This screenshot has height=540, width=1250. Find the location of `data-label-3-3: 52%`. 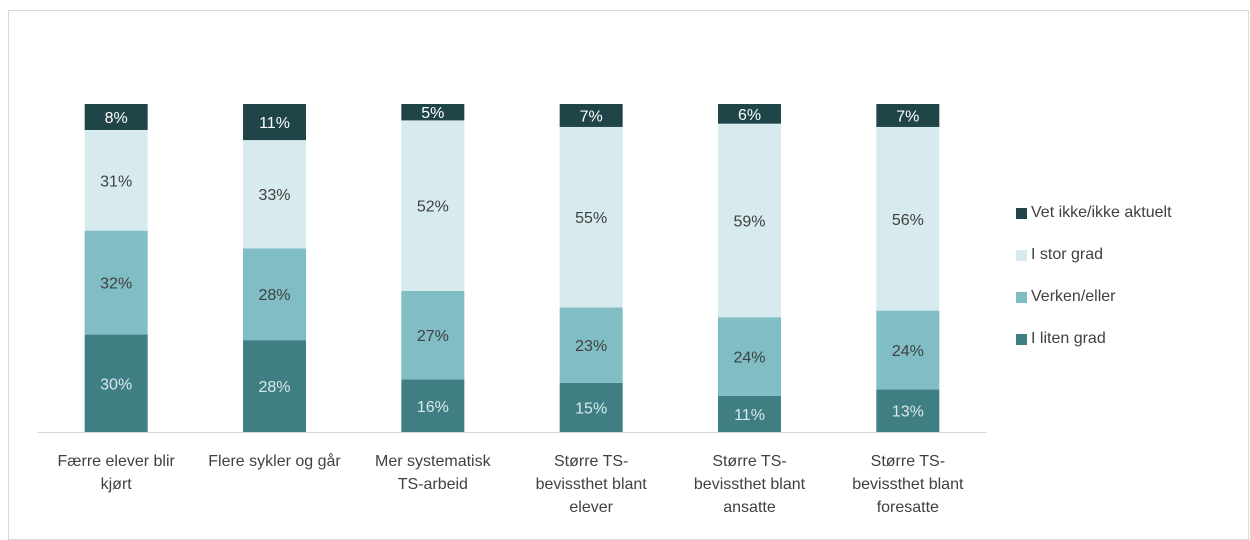

data-label-3-3: 52% is located at coordinates (433, 207).